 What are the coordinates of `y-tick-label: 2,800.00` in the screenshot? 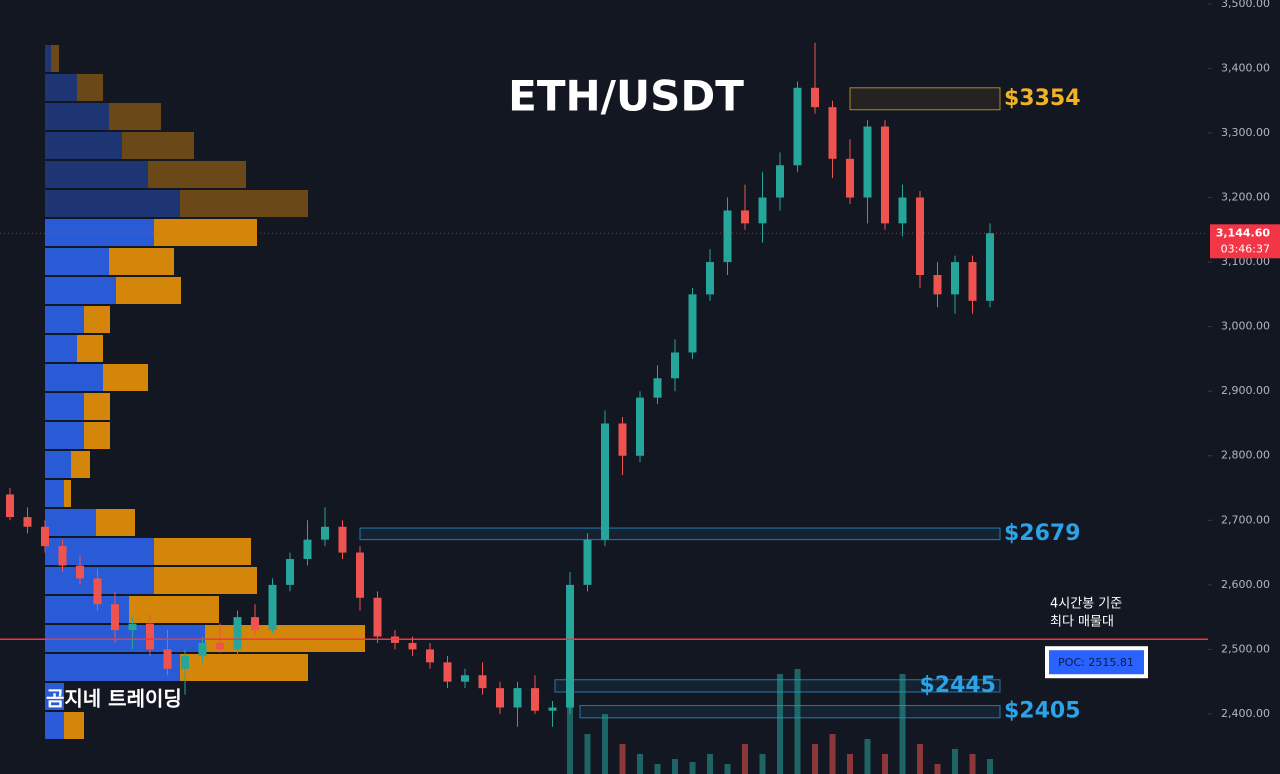 It's located at (1245, 455).